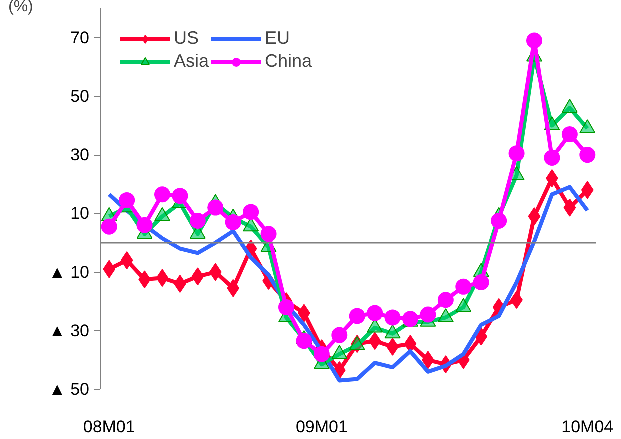  What do you see at coordinates (80, 155) in the screenshot?
I see `y-tick-label: 30` at bounding box center [80, 155].